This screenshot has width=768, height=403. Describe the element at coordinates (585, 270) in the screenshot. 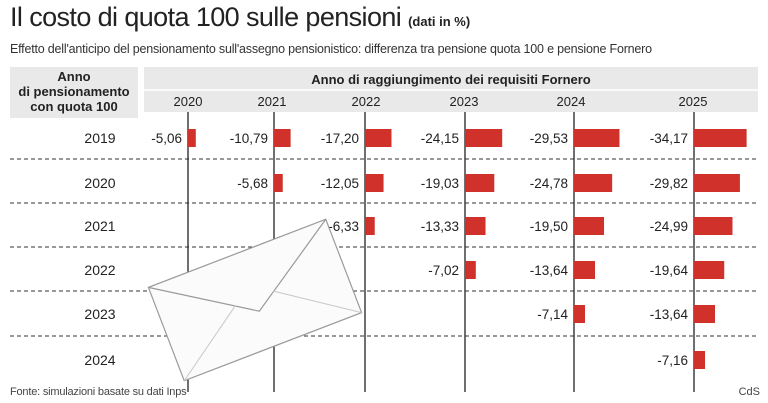

I see `bar-2022-2024` at that location.